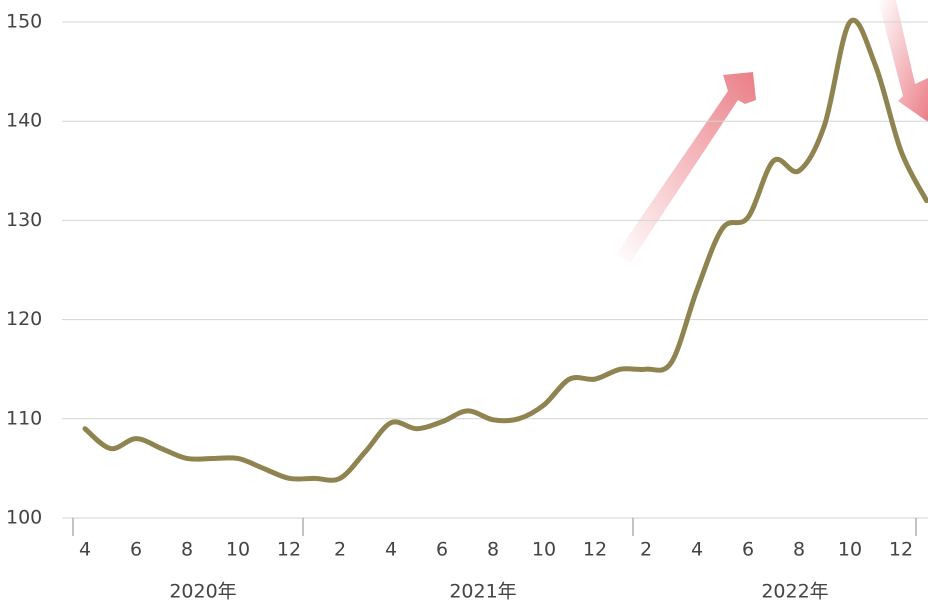 The image size is (928, 603). What do you see at coordinates (482, 592) in the screenshot?
I see `year-label: 2021年` at bounding box center [482, 592].